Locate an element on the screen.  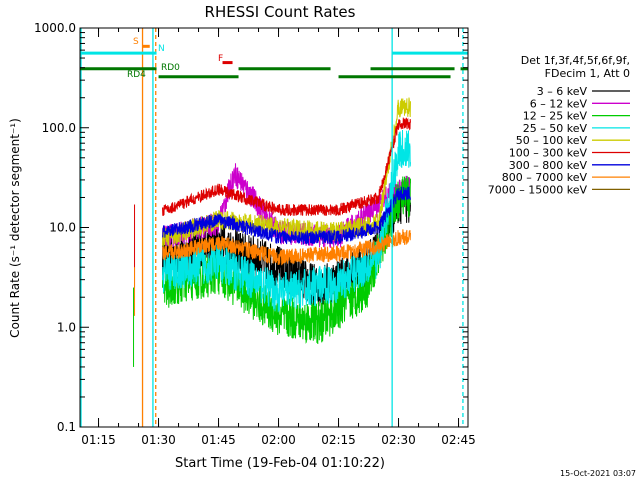
y-tick-label: 1.0 is located at coordinates (66, 327).